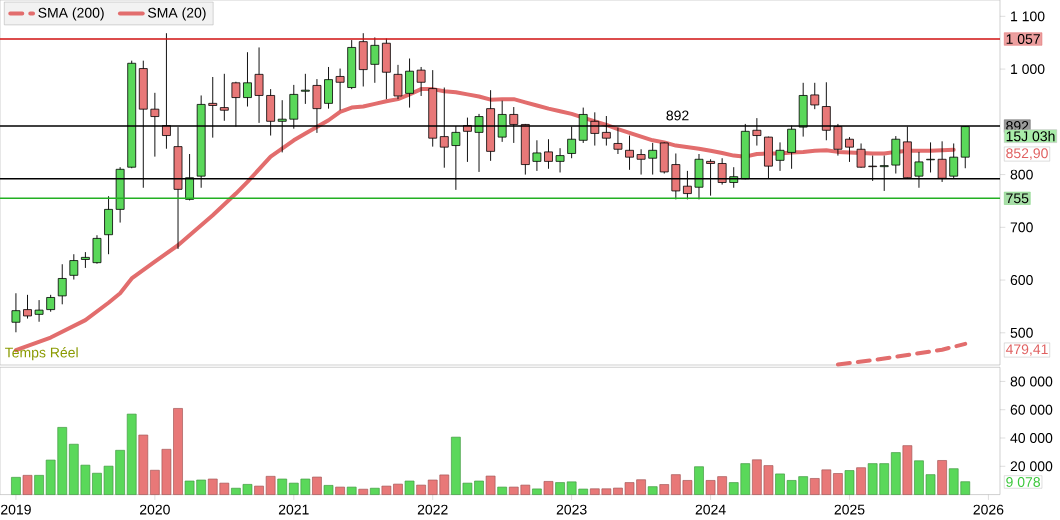  Describe the element at coordinates (1023, 482) in the screenshot. I see `text: 9 078` at that location.